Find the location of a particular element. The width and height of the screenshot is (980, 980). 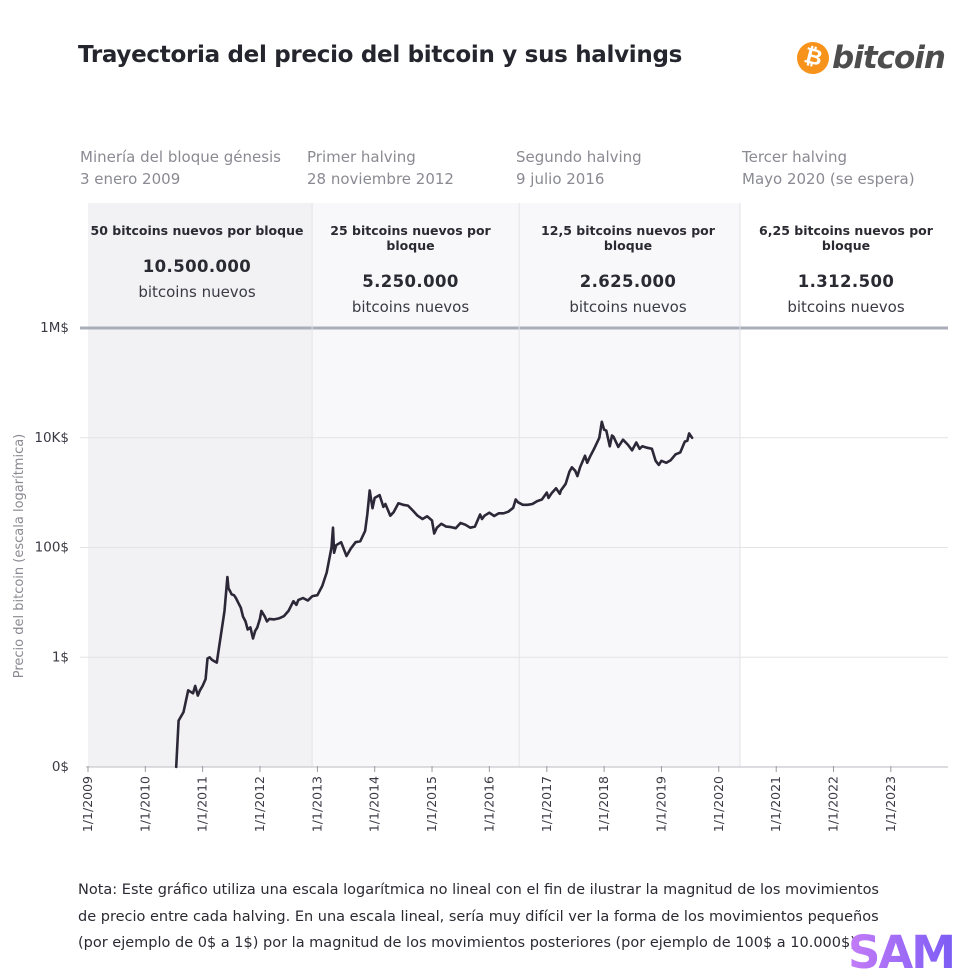

era-event: Primer halving is located at coordinates (361, 157).